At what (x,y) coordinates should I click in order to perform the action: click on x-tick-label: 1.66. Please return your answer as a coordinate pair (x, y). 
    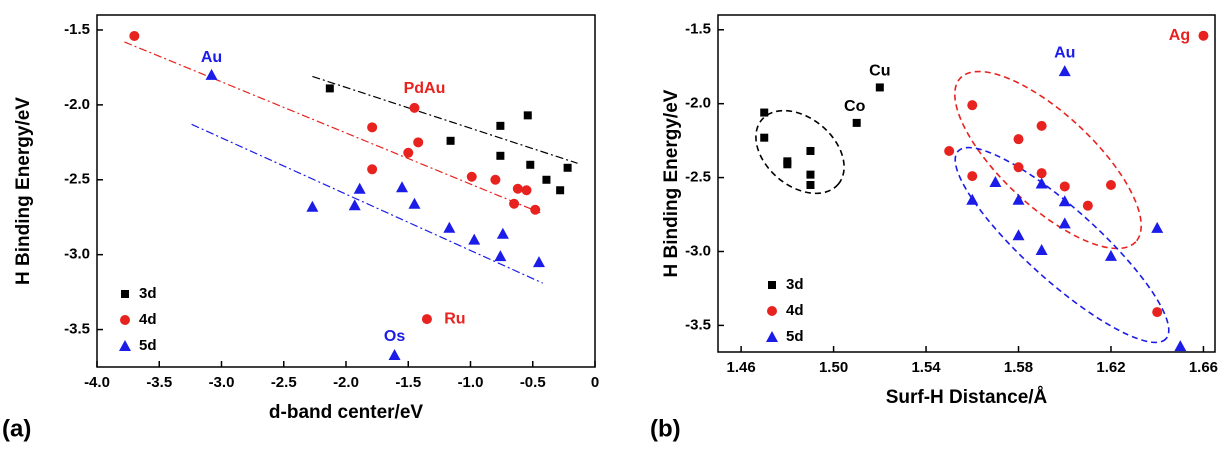
    Looking at the image, I should click on (1203, 367).